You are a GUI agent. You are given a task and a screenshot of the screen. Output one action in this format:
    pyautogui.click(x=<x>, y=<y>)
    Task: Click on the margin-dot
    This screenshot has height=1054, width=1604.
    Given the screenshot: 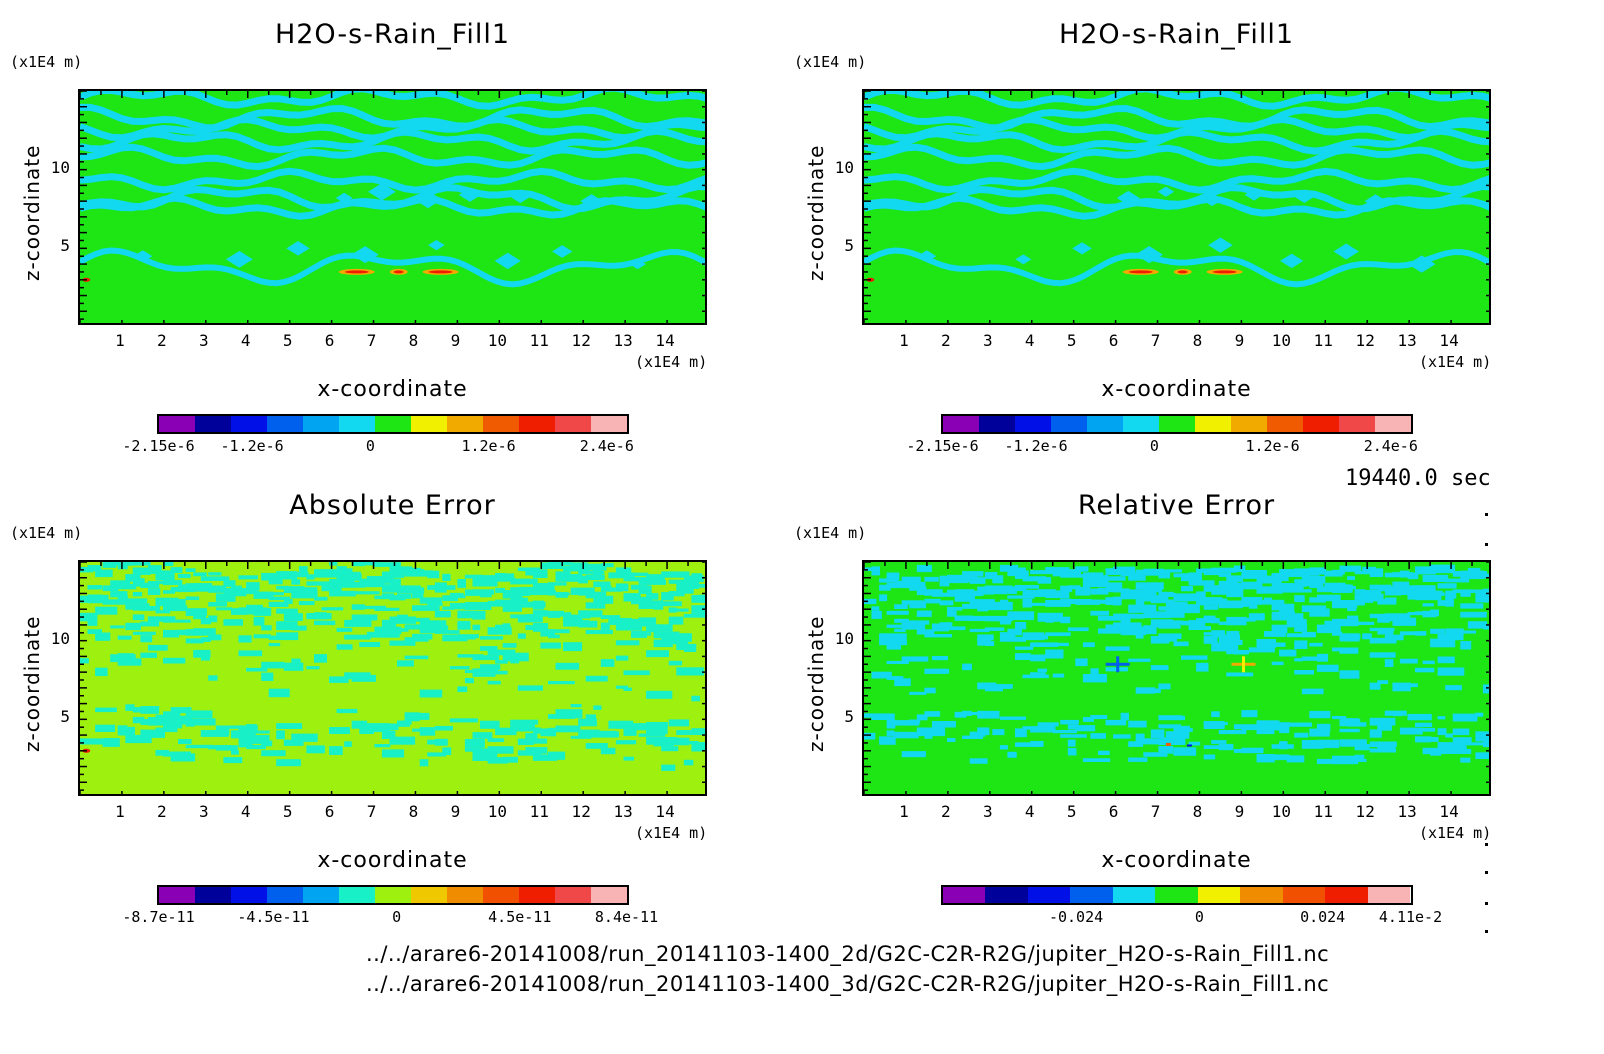 What is the action you would take?
    pyautogui.click(x=1486, y=903)
    